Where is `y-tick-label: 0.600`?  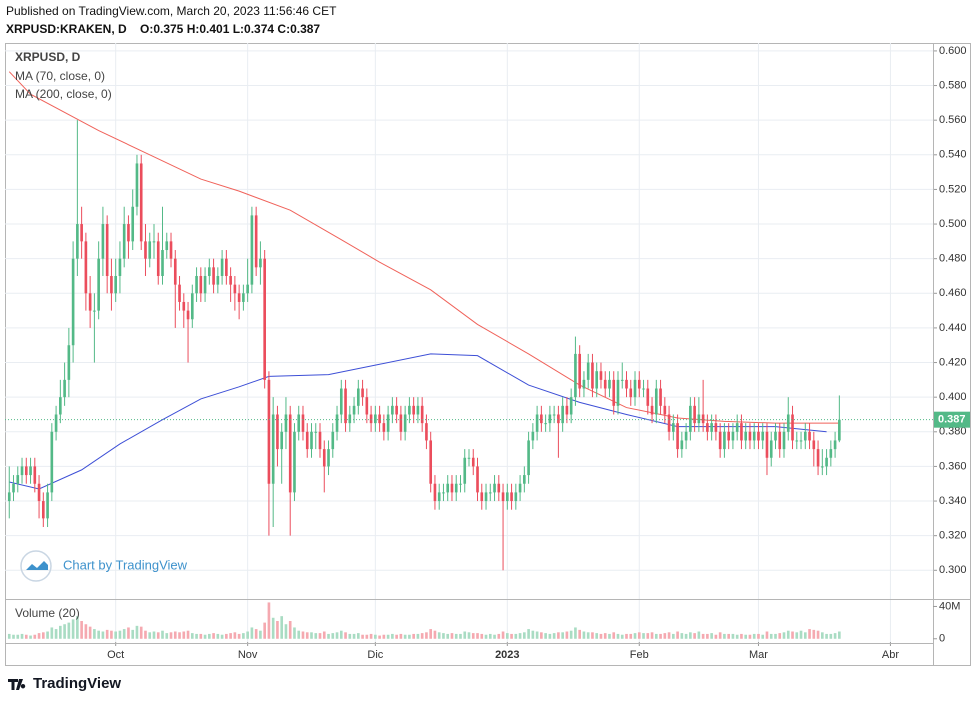 y-tick-label: 0.600 is located at coordinates (953, 51).